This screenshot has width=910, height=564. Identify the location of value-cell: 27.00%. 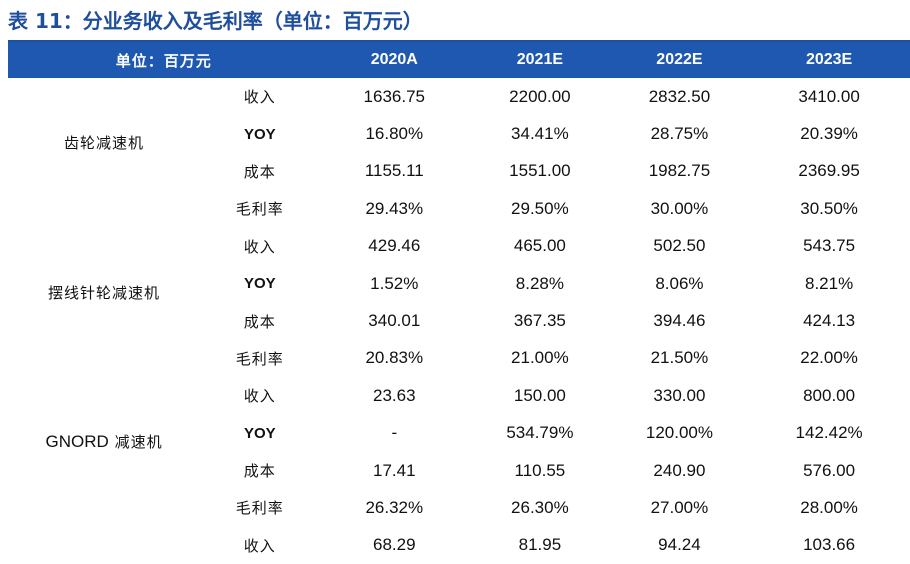
(679, 507).